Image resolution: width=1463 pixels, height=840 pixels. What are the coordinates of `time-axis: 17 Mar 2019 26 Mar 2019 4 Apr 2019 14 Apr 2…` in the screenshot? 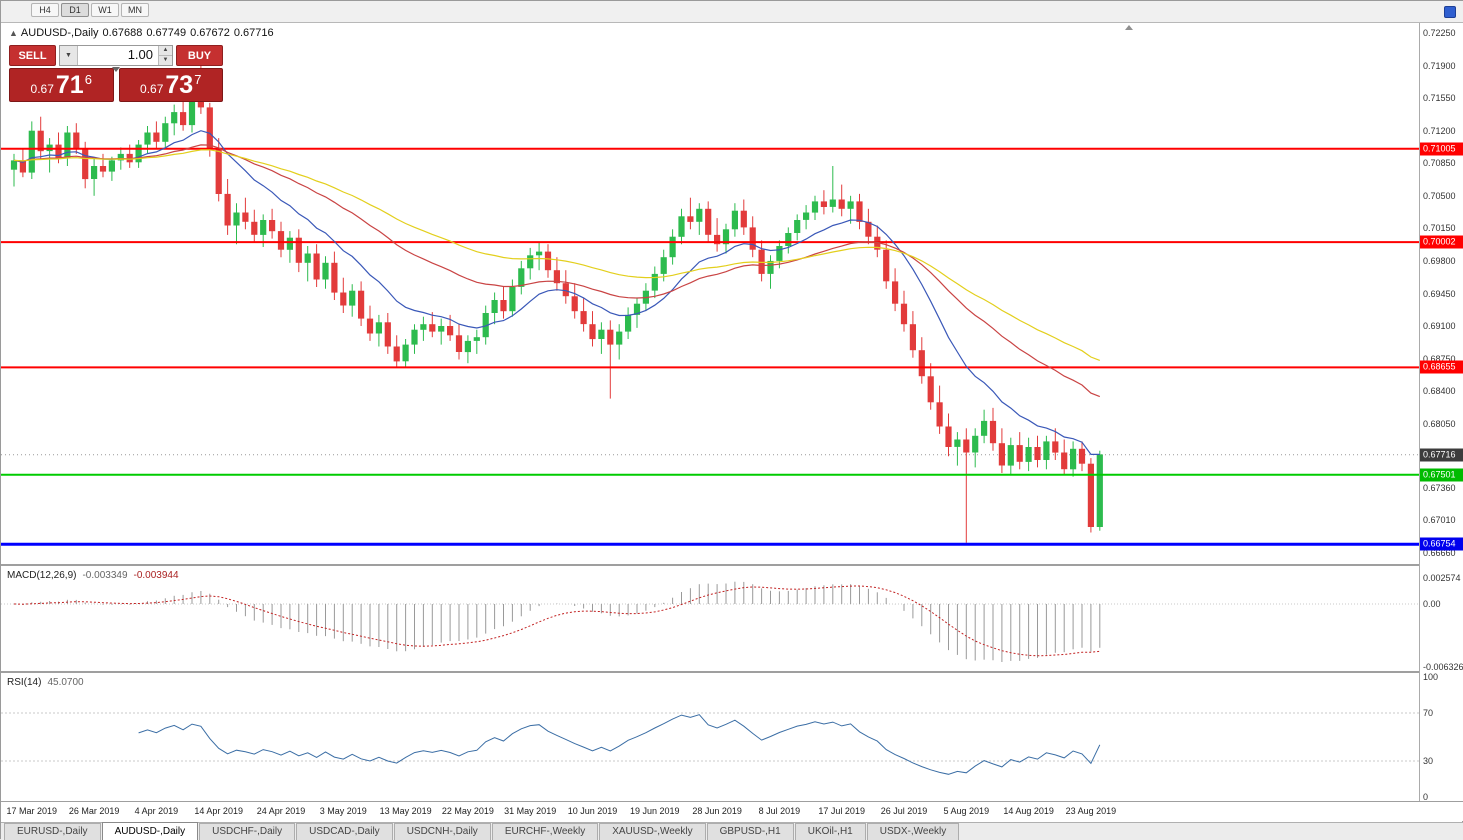 It's located at (732, 811).